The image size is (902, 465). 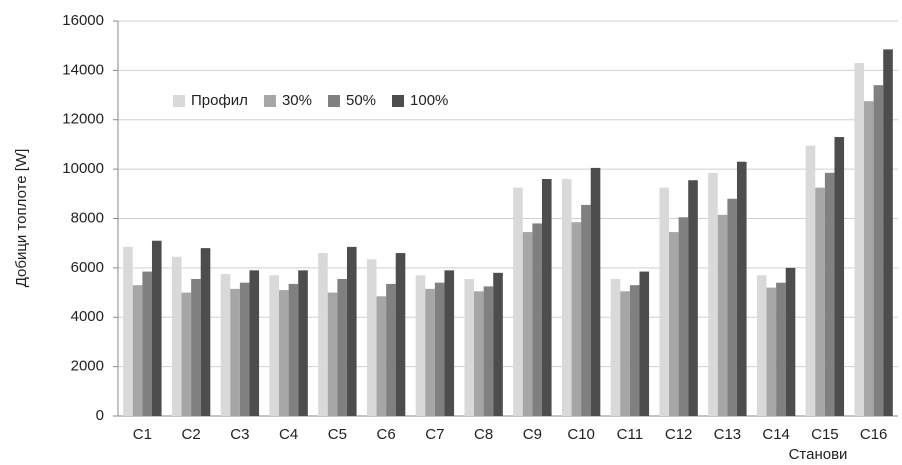 I want to click on y-tick-label: 6000, so click(x=87, y=267).